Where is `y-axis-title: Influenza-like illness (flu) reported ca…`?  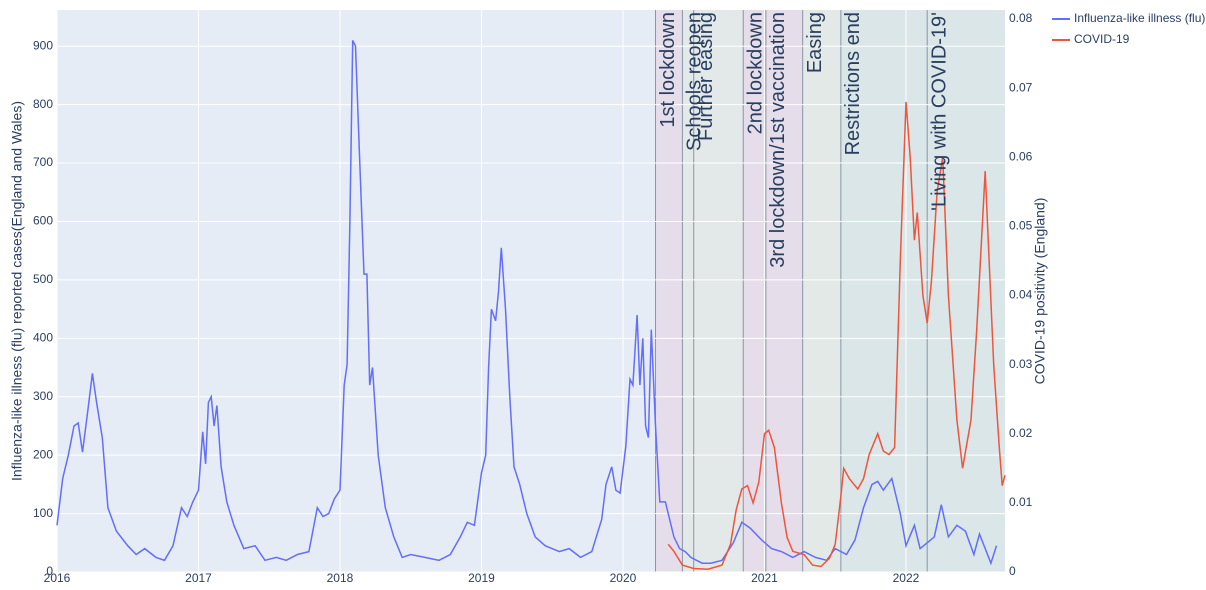 y-axis-title: Influenza-like illness (flu) reported ca… is located at coordinates (17, 291).